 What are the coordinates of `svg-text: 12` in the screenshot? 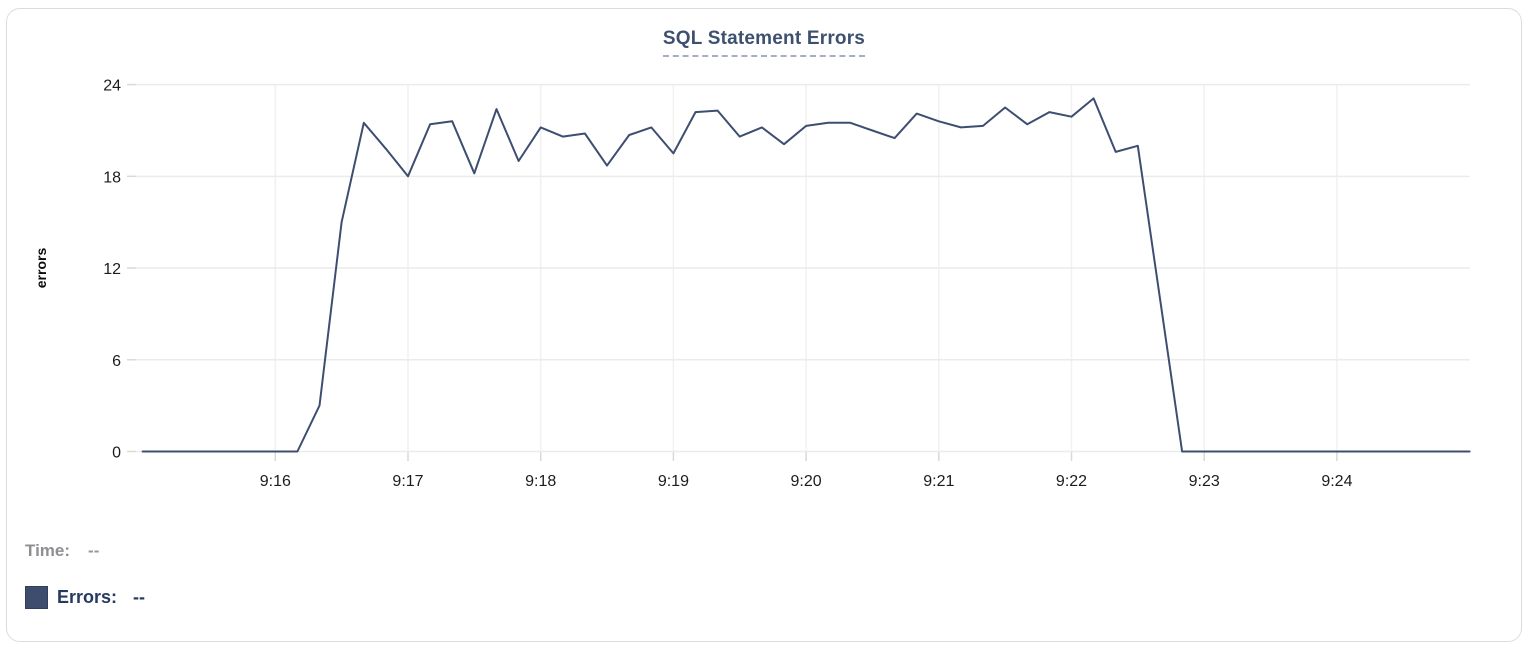 It's located at (112, 269).